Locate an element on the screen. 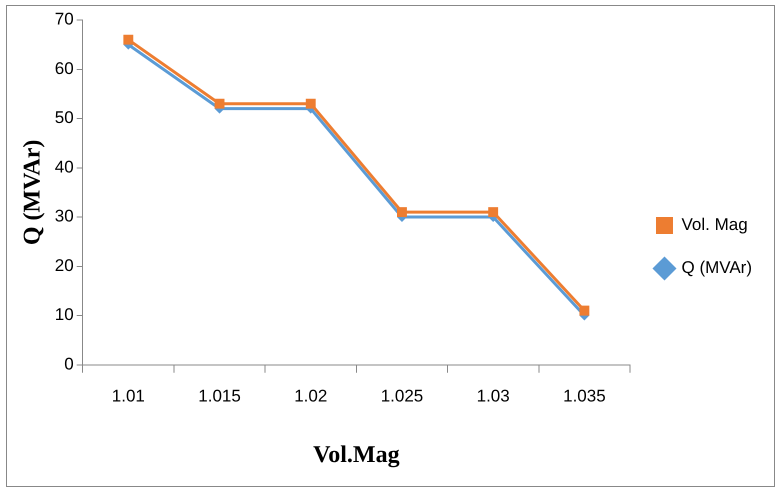 The width and height of the screenshot is (783, 495). x-tick-label: 1.035 is located at coordinates (584, 396).